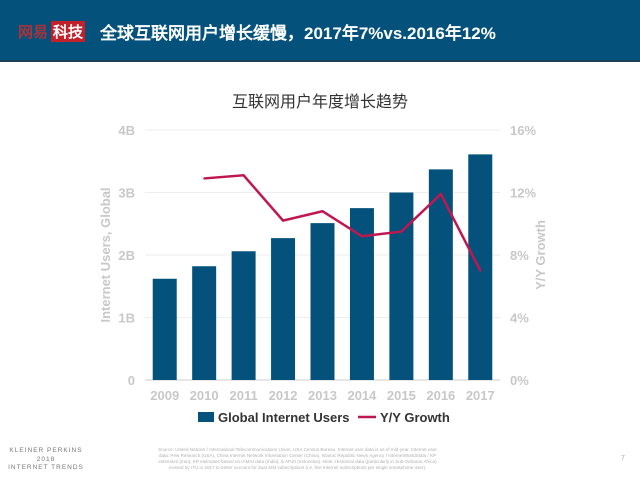  What do you see at coordinates (131, 380) in the screenshot?
I see `y-tick-label: 0` at bounding box center [131, 380].